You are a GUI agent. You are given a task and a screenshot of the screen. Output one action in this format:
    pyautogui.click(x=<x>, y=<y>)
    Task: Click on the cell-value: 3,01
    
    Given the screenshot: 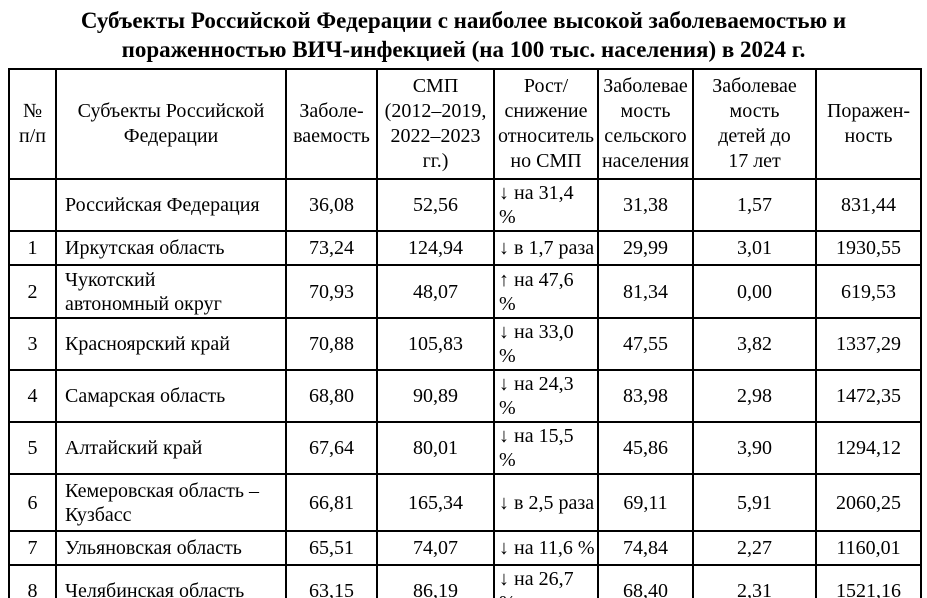 What is the action you would take?
    pyautogui.click(x=754, y=248)
    